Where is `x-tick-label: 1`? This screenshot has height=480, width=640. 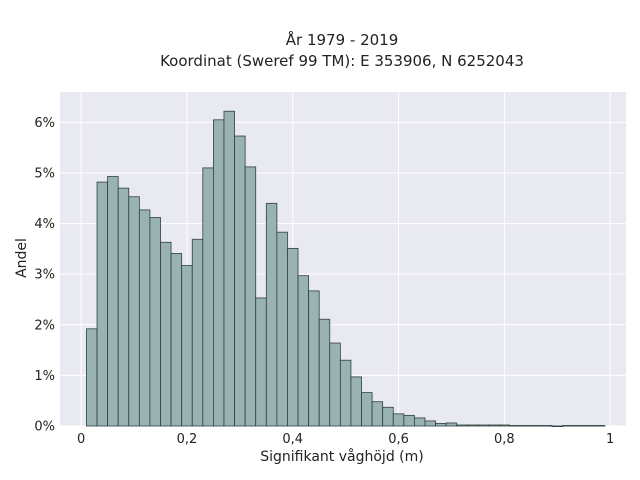
x-tick-label: 1 is located at coordinates (610, 439).